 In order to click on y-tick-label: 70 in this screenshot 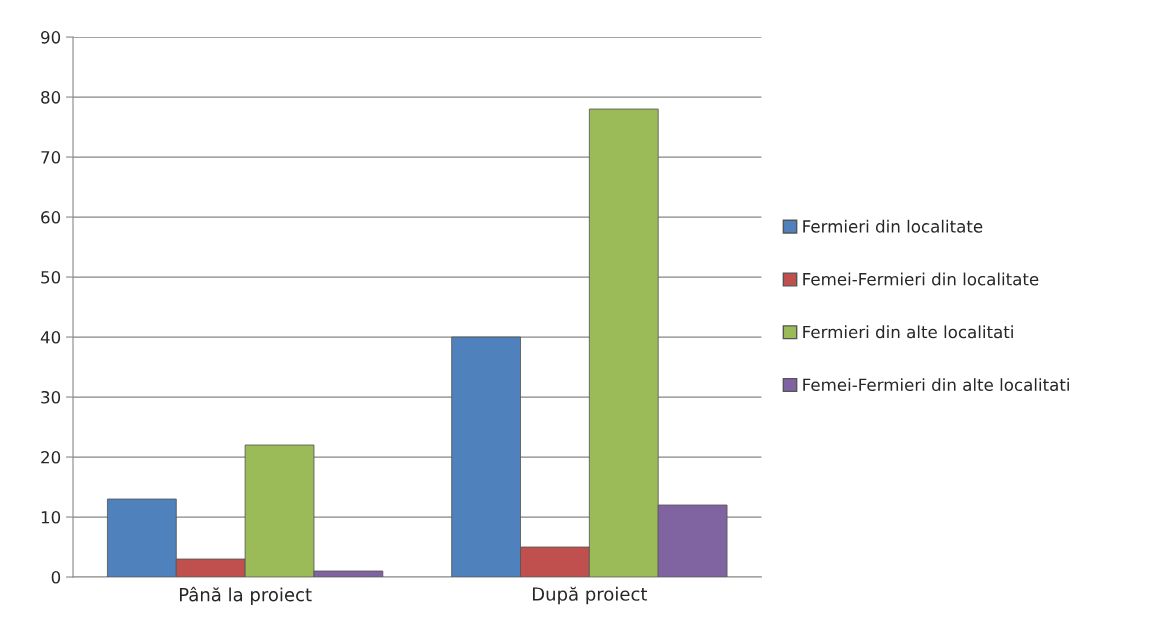, I will do `click(51, 157)`.